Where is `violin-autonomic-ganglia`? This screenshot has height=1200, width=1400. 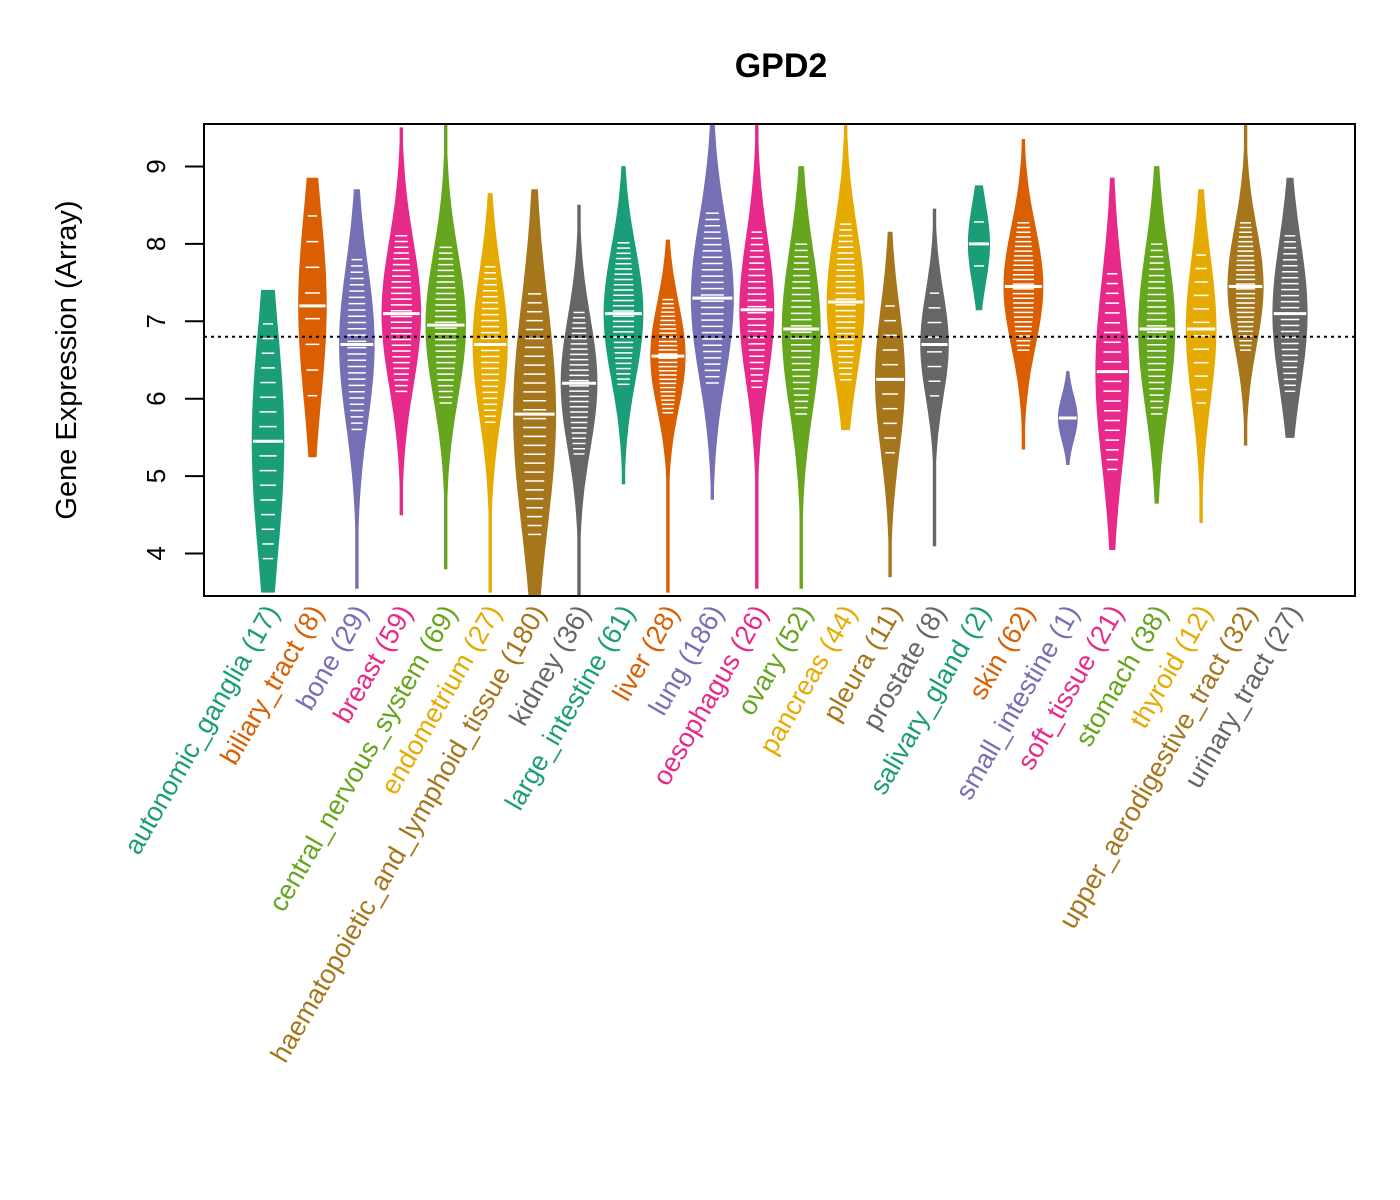 violin-autonomic-ganglia is located at coordinates (268, 441).